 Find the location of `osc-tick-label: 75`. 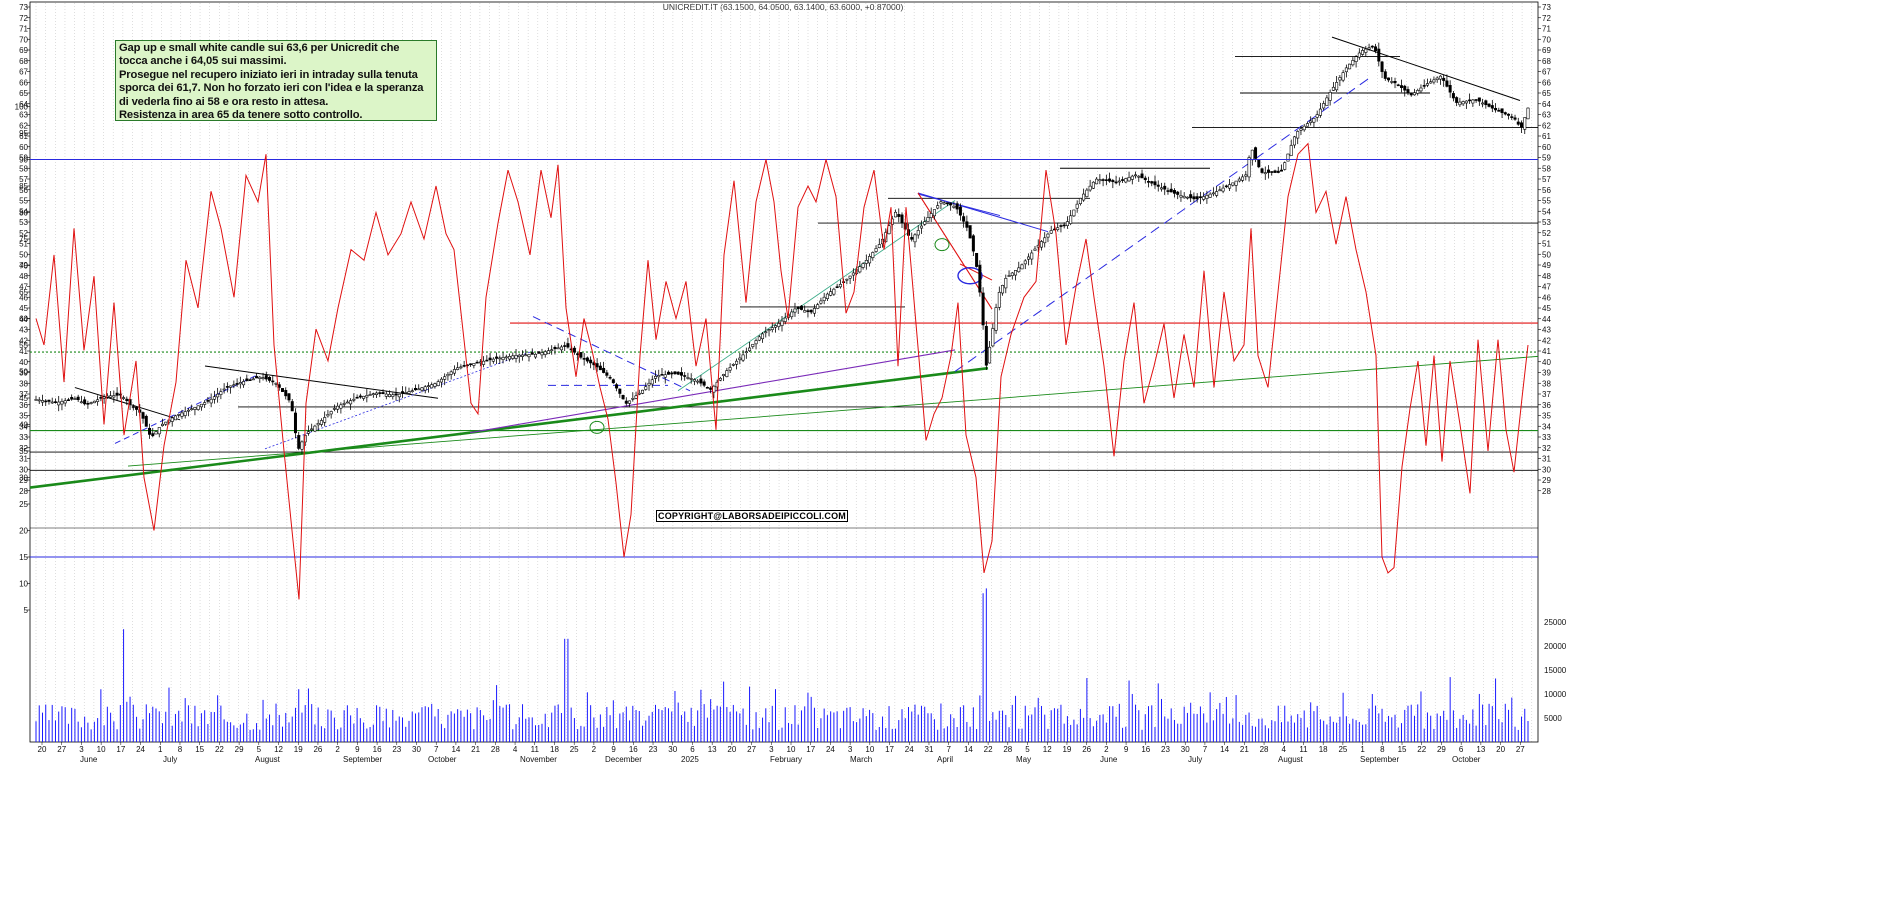

osc-tick-label: 75 is located at coordinates (23, 239).